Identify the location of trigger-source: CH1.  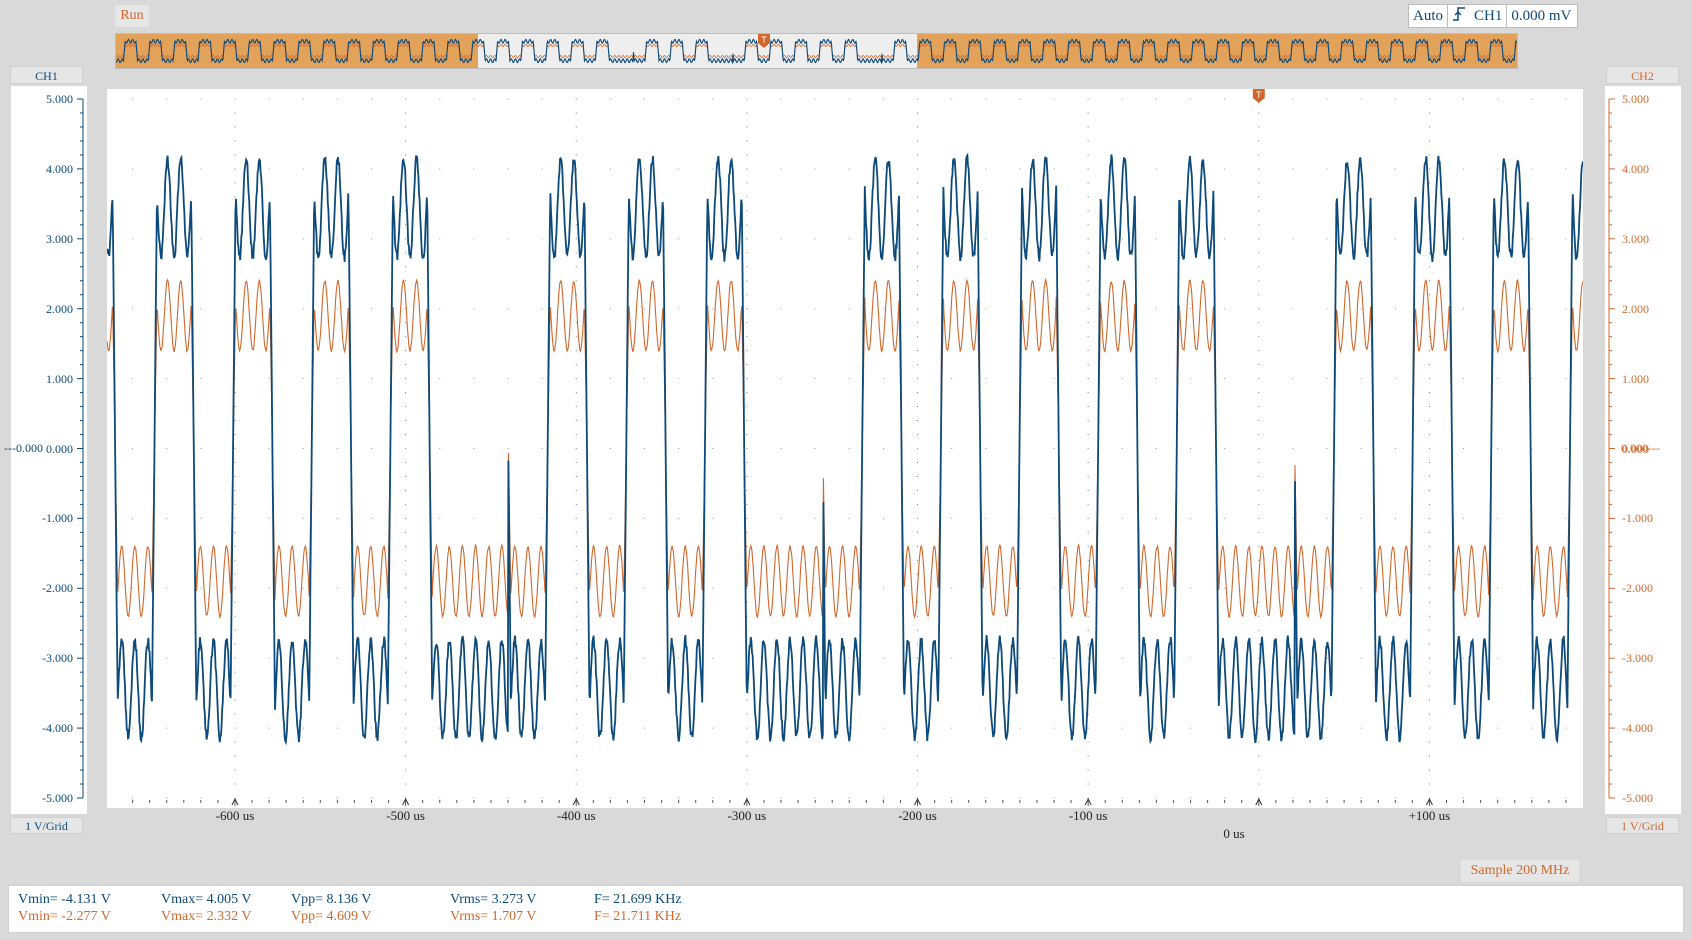
(1488, 16).